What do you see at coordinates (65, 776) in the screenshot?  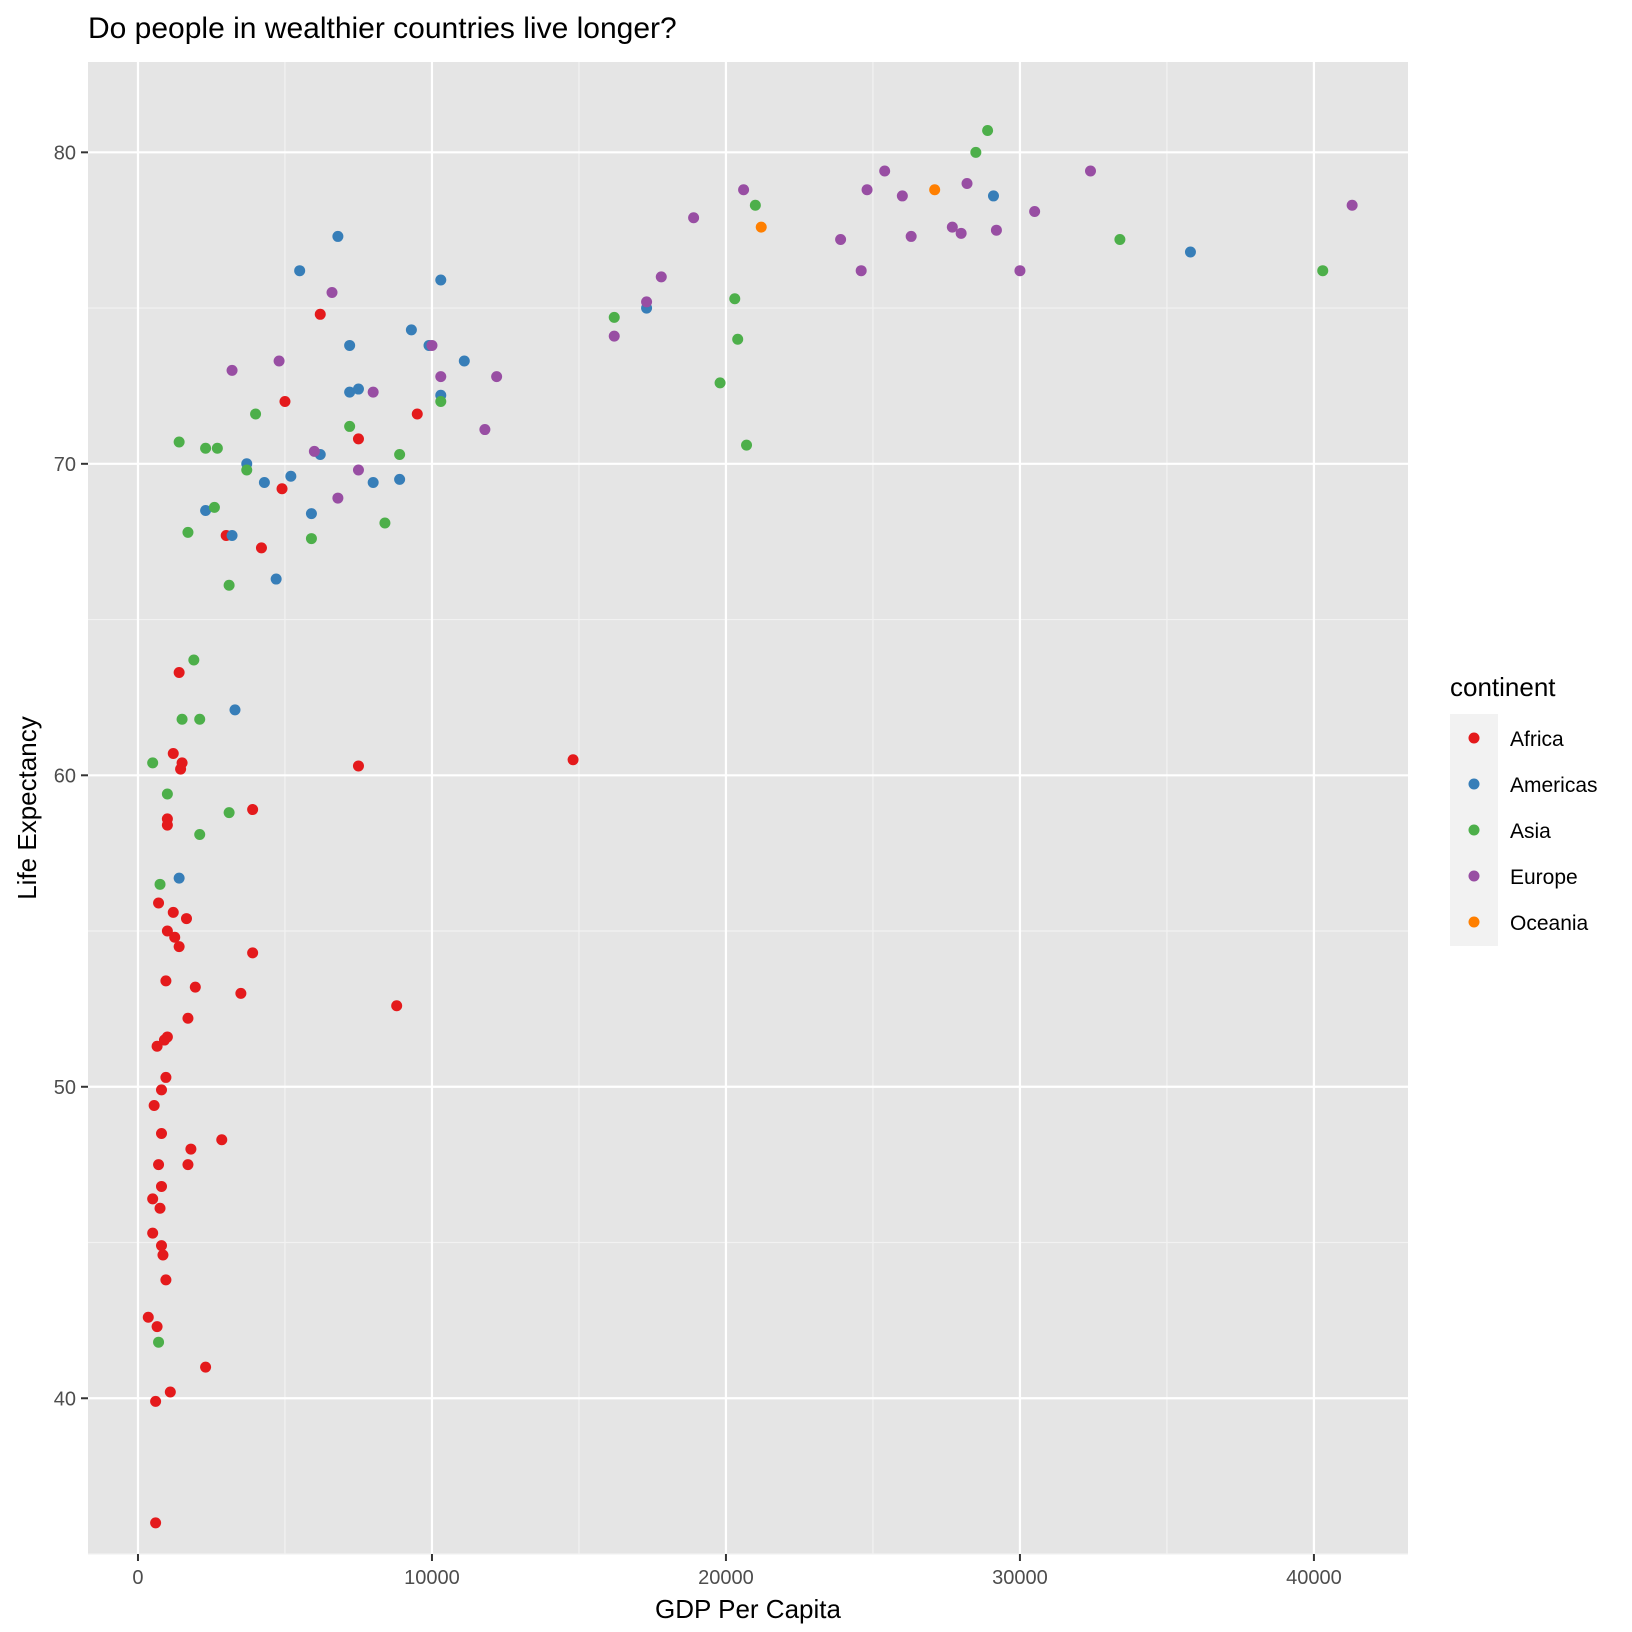 I see `y-tick-label: 60` at bounding box center [65, 776].